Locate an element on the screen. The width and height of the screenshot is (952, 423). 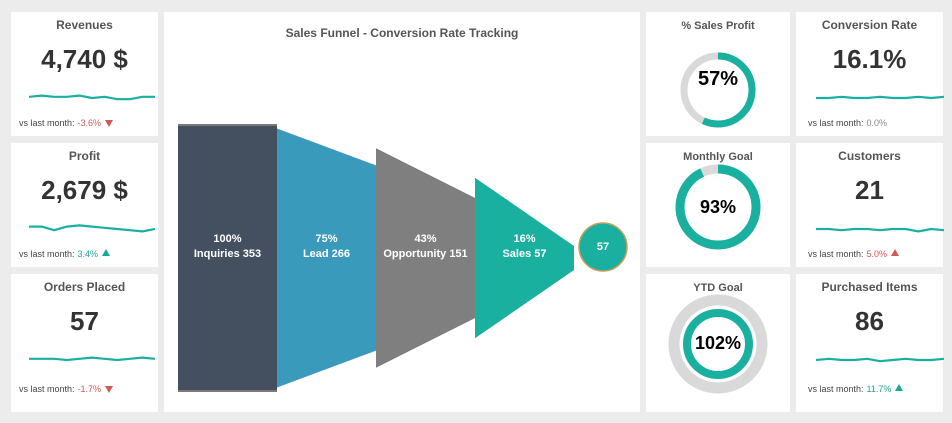
ytd-goal-gauge is located at coordinates (718, 344).